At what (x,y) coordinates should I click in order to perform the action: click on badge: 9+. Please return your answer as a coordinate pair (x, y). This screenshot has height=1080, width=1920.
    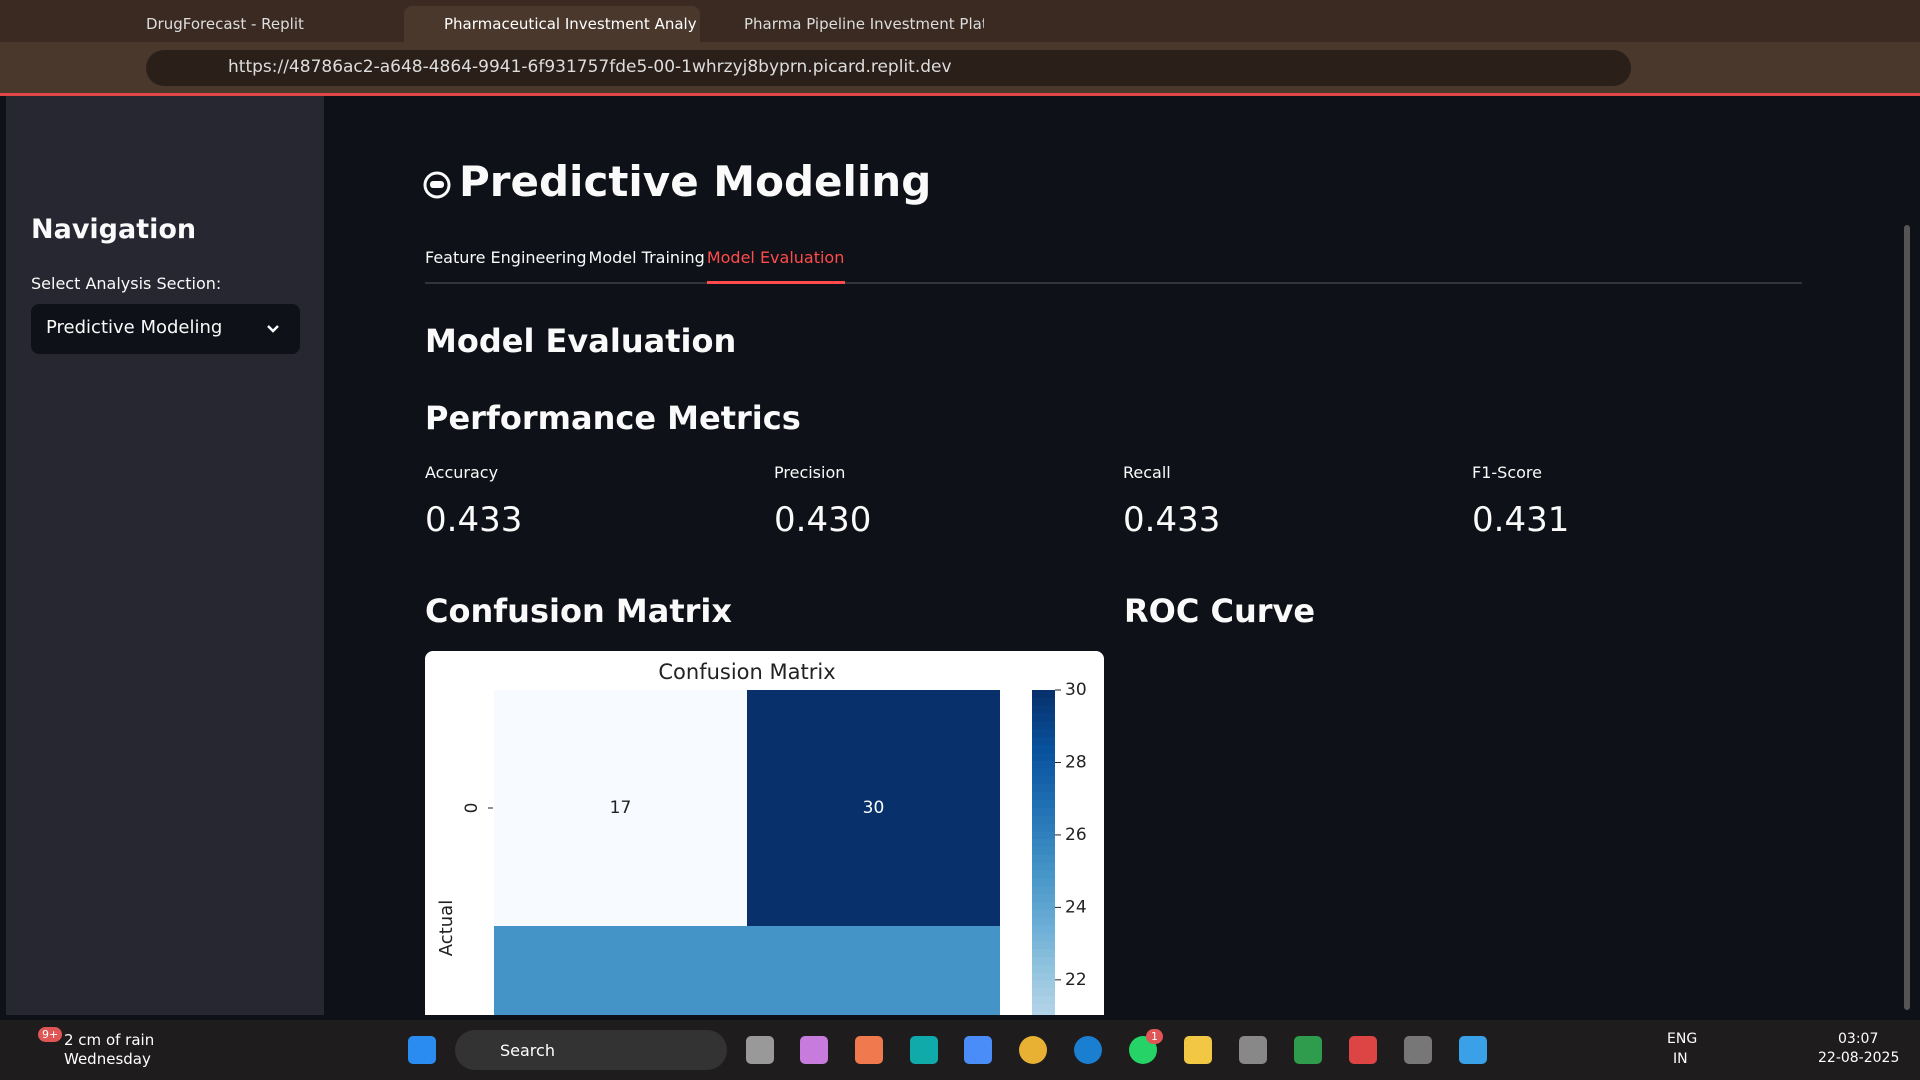
    Looking at the image, I should click on (50, 1034).